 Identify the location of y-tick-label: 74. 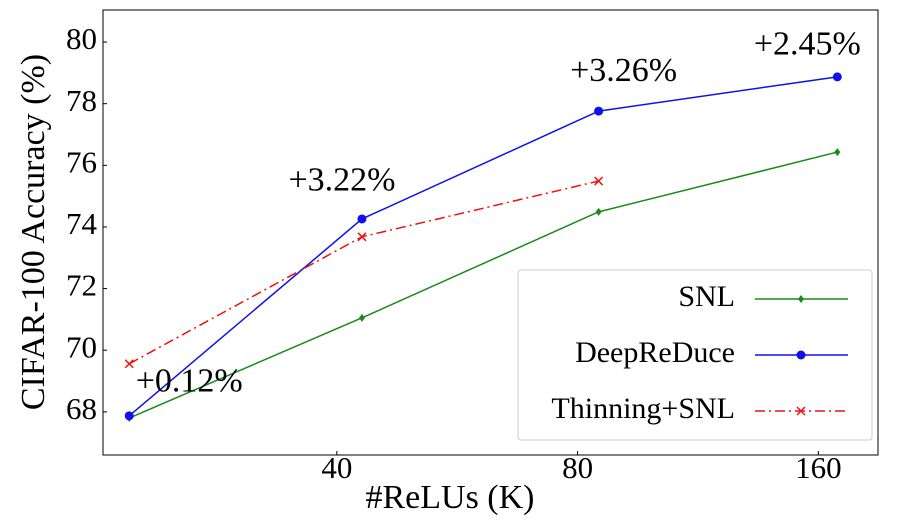
(82, 223).